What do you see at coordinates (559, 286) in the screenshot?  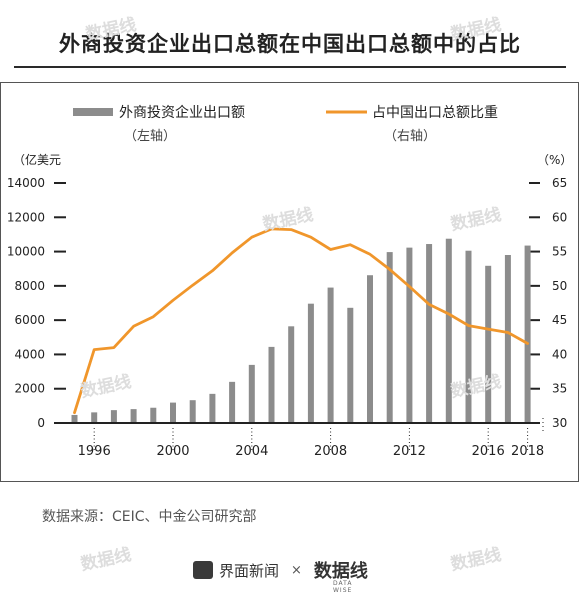 I see `right-axis-tick-label: 50` at bounding box center [559, 286].